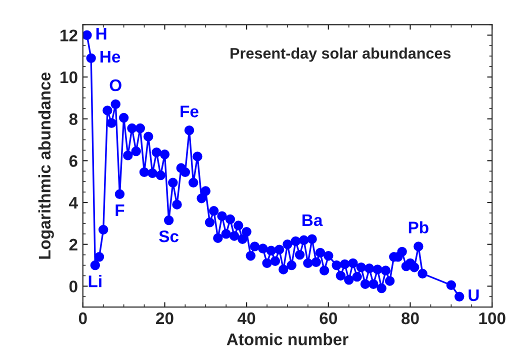 The height and width of the screenshot is (353, 518). Describe the element at coordinates (492, 318) in the screenshot. I see `x-tick-label: 100` at that location.